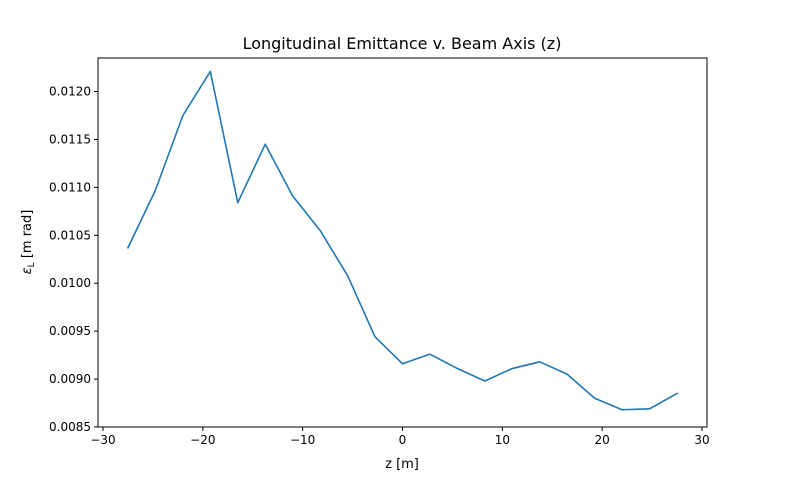 The height and width of the screenshot is (480, 785). Describe the element at coordinates (70, 283) in the screenshot. I see `y-tick-label: 0.0100` at that location.